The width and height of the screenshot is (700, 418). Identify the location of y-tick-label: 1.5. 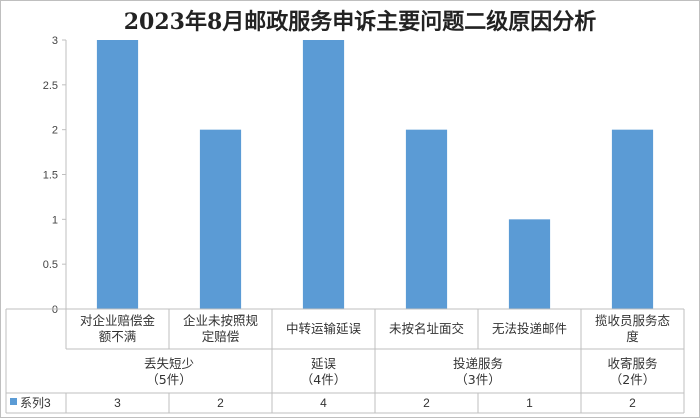
(50, 176).